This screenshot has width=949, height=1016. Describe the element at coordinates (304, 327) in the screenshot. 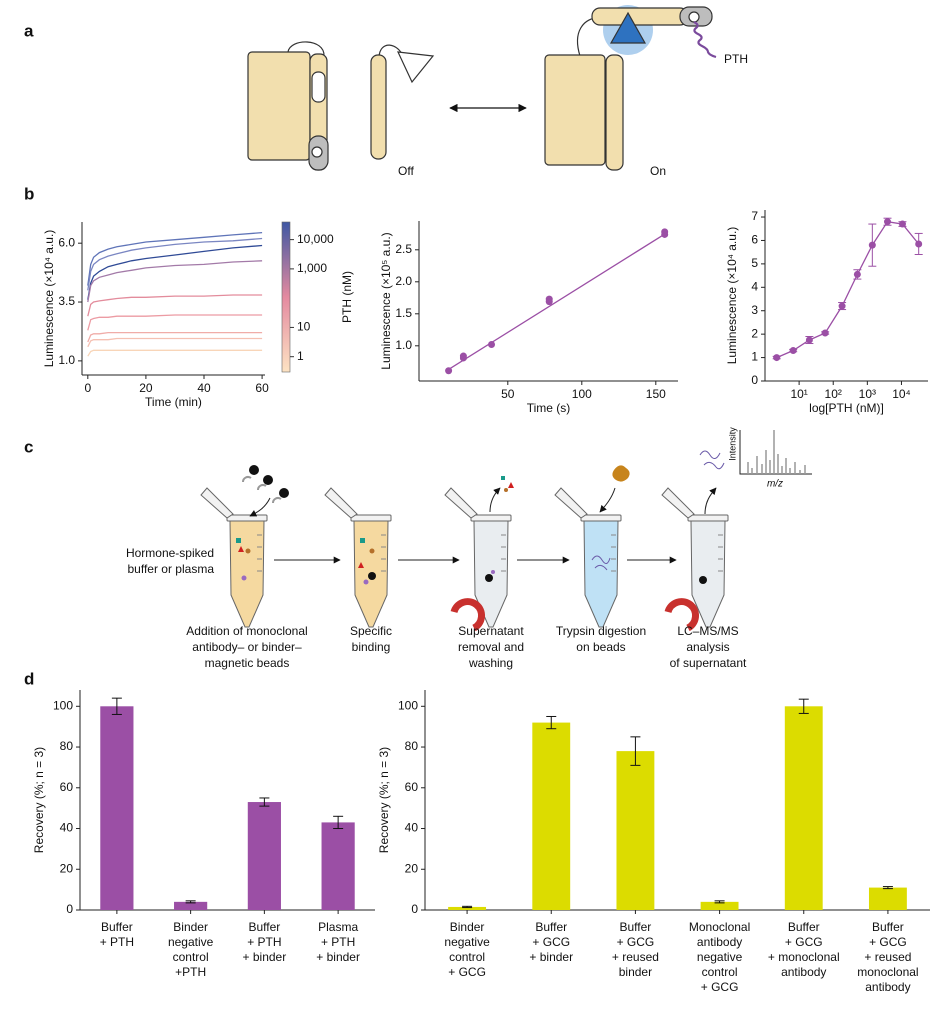

I see `colorbar-tick-label: 10` at that location.